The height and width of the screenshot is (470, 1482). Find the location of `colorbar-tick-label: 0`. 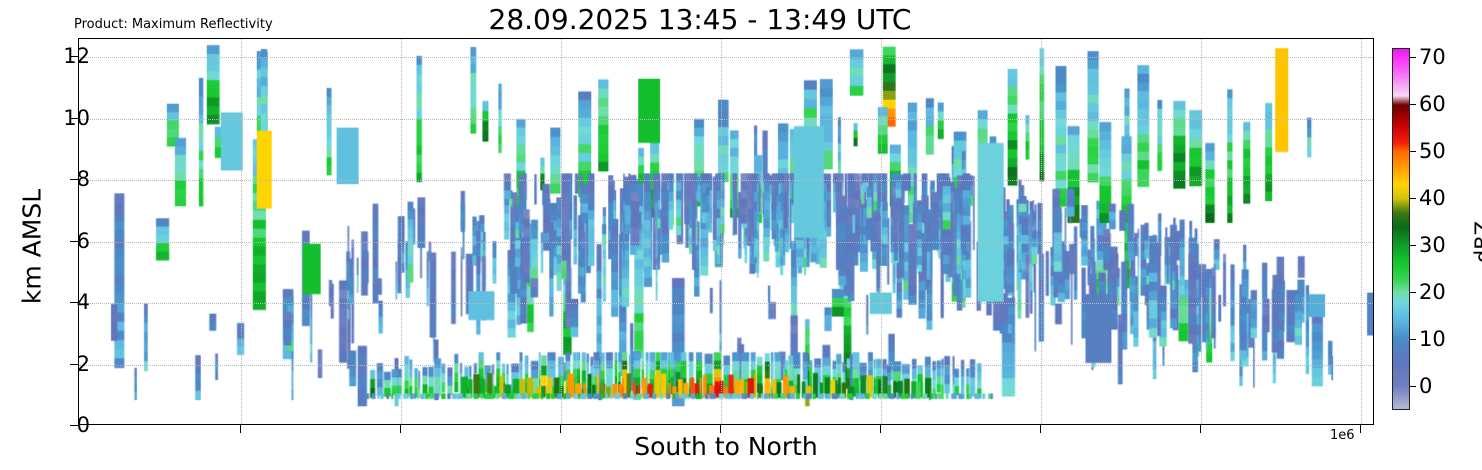

colorbar-tick-label: 0 is located at coordinates (1426, 386).